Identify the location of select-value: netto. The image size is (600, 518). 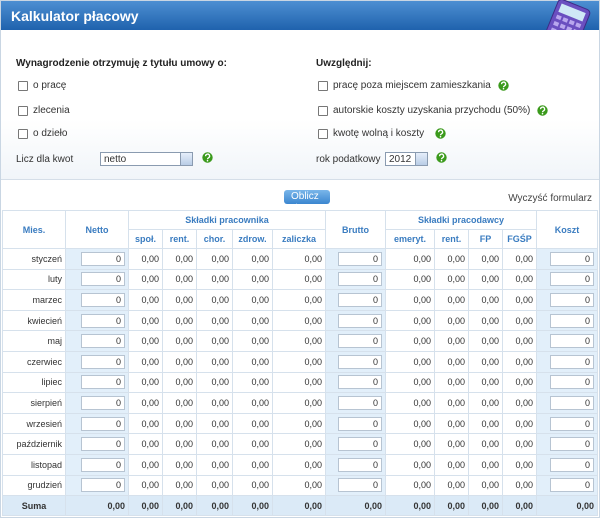
(115, 159).